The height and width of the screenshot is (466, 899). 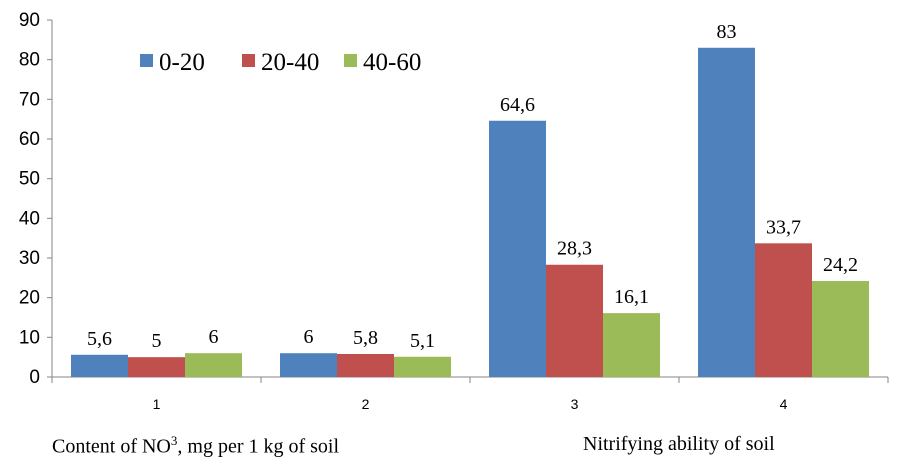 What do you see at coordinates (517, 105) in the screenshot?
I see `data-label: 64,6` at bounding box center [517, 105].